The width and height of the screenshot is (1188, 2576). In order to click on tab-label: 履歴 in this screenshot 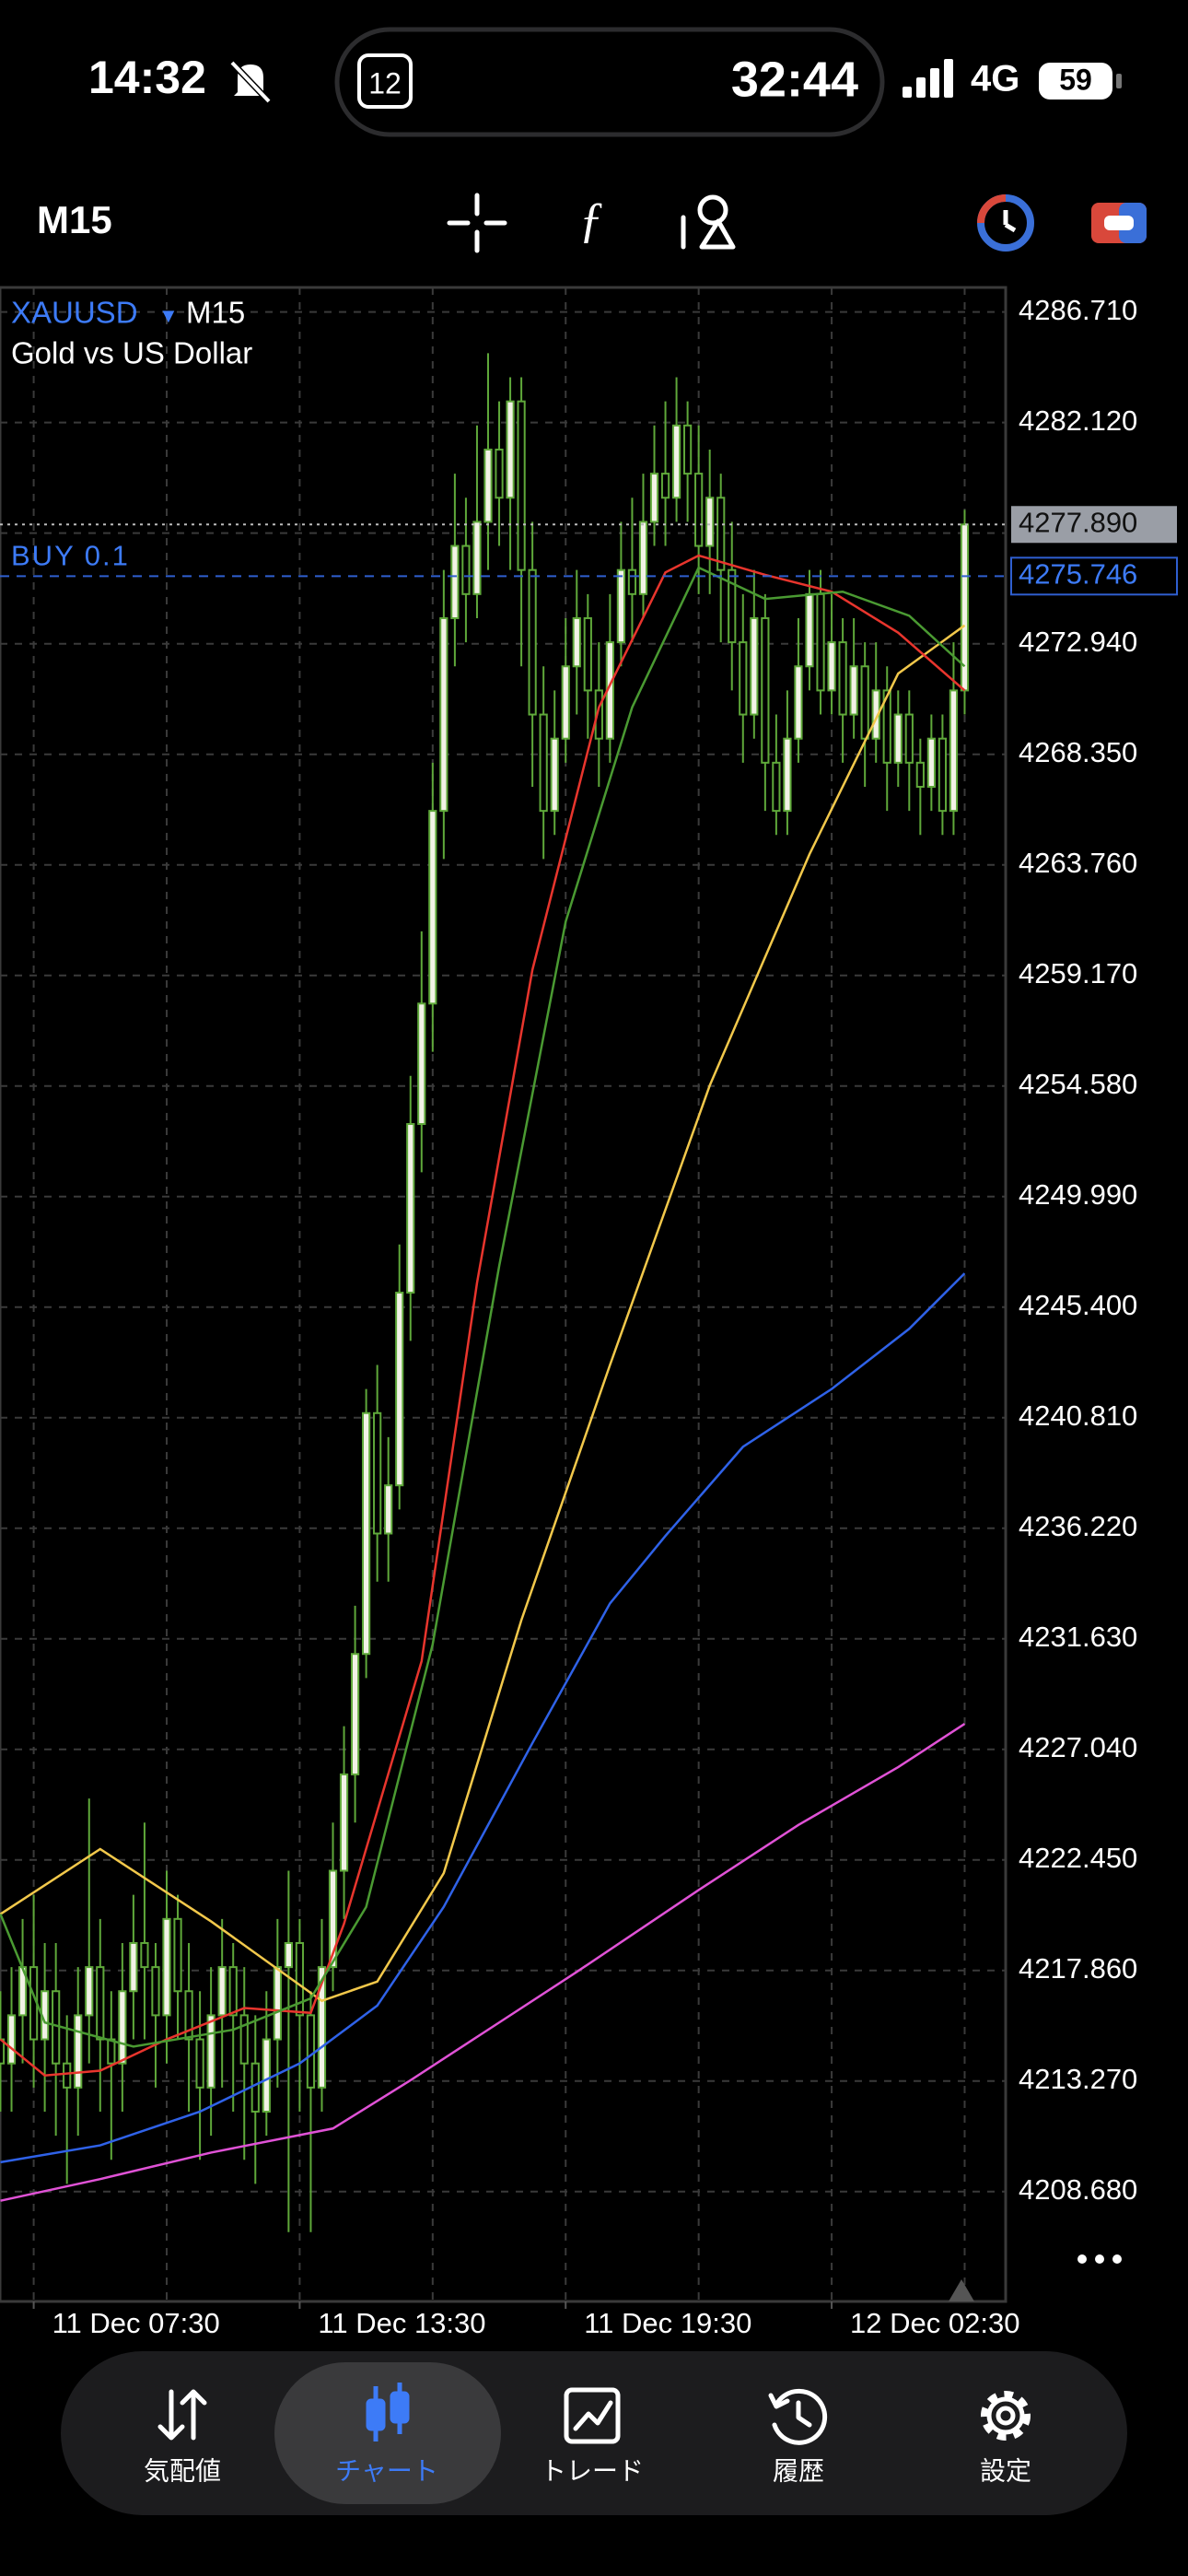, I will do `click(798, 2470)`.